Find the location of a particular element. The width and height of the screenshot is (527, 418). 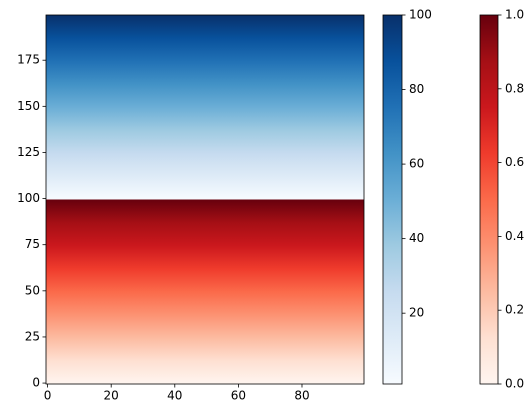

colorbar-tick-label: 0.0 is located at coordinates (514, 384).